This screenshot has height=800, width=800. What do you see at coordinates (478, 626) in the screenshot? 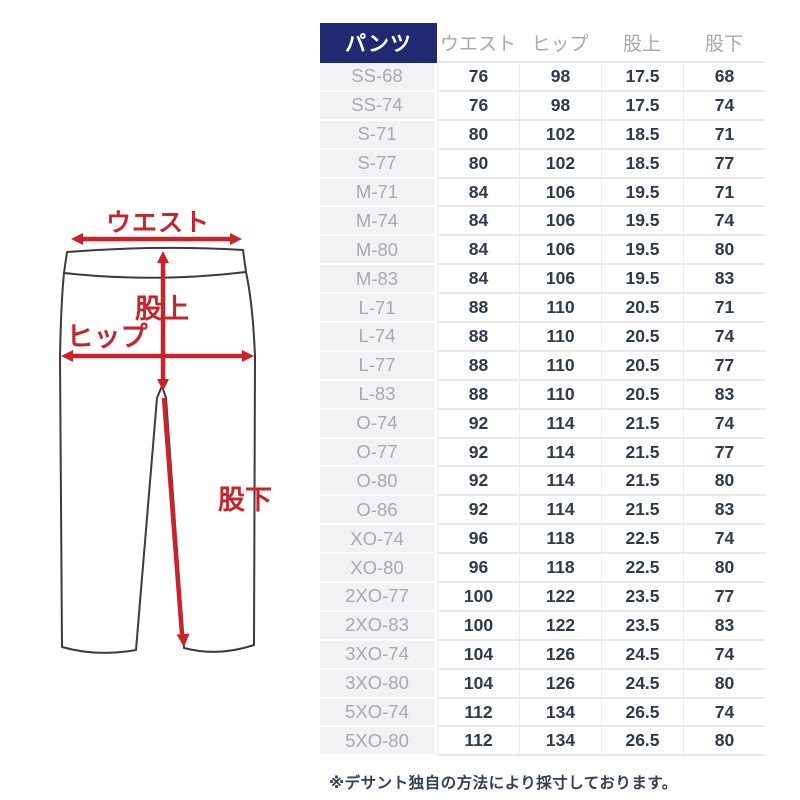
I see `value-cell: 100` at bounding box center [478, 626].